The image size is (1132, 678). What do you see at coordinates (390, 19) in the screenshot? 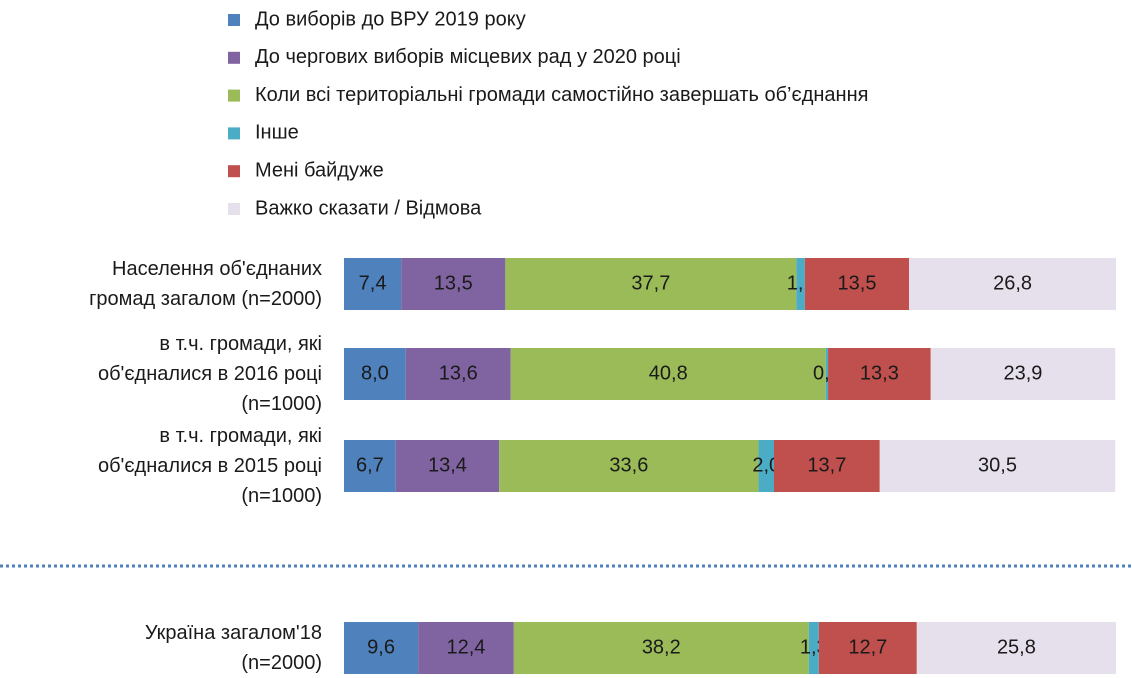
I see `legend-label: До виборів до ВРУ 2019 року` at bounding box center [390, 19].